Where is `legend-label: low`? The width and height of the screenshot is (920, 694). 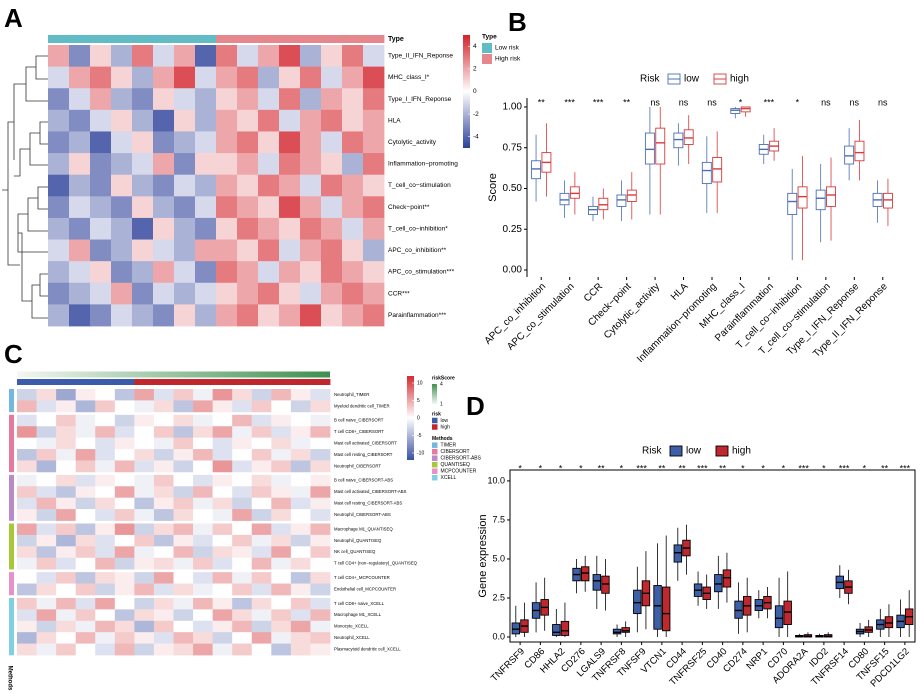 legend-label: low is located at coordinates (694, 451).